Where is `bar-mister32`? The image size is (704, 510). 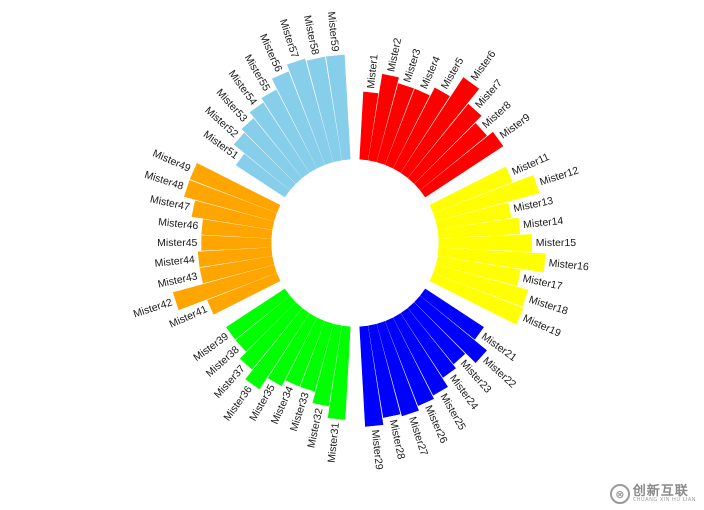
bar-mister32 is located at coordinates (327, 365).